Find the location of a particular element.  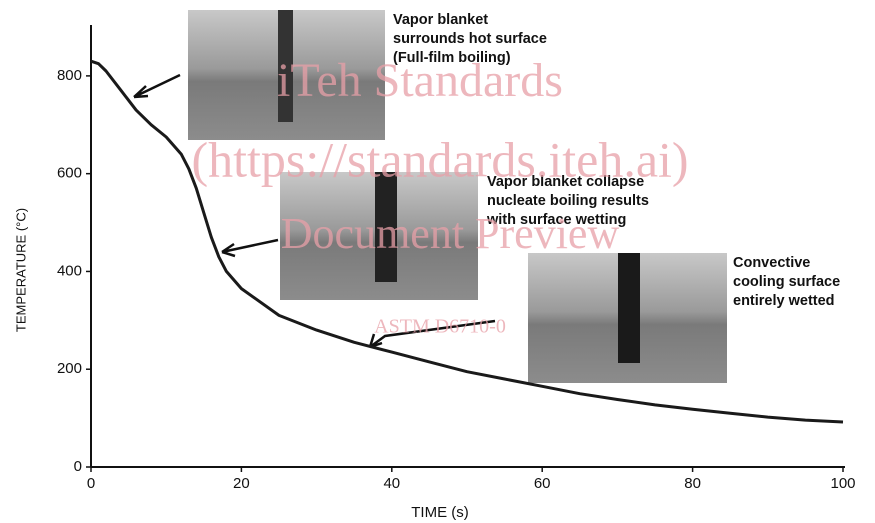

annotation: nucleate boiling results is located at coordinates (568, 201).